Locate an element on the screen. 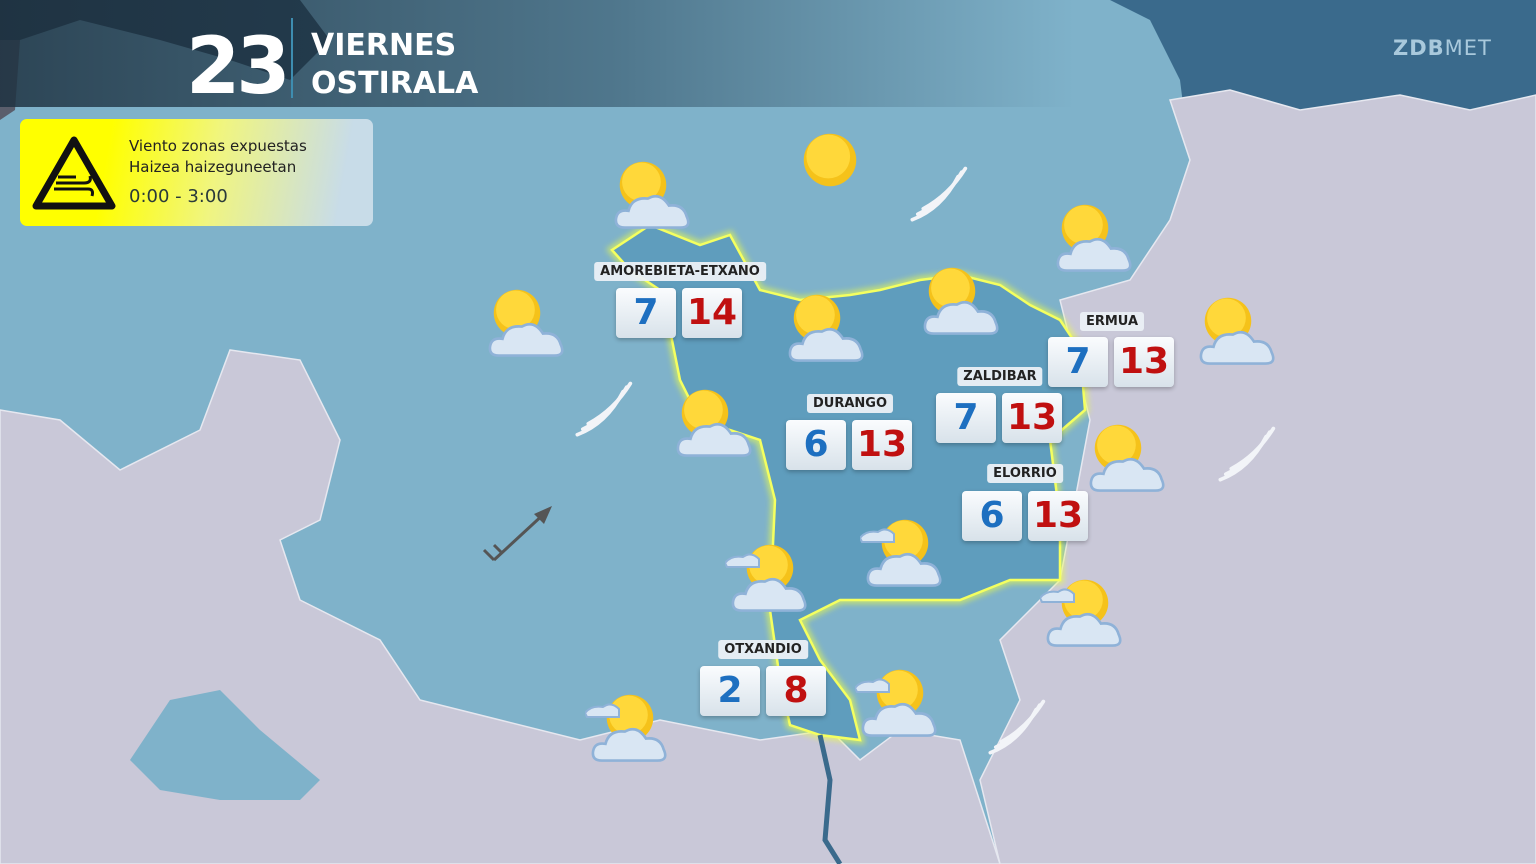 This screenshot has width=1536, height=864. warning-time: 0:00 - 3:00 is located at coordinates (178, 196).